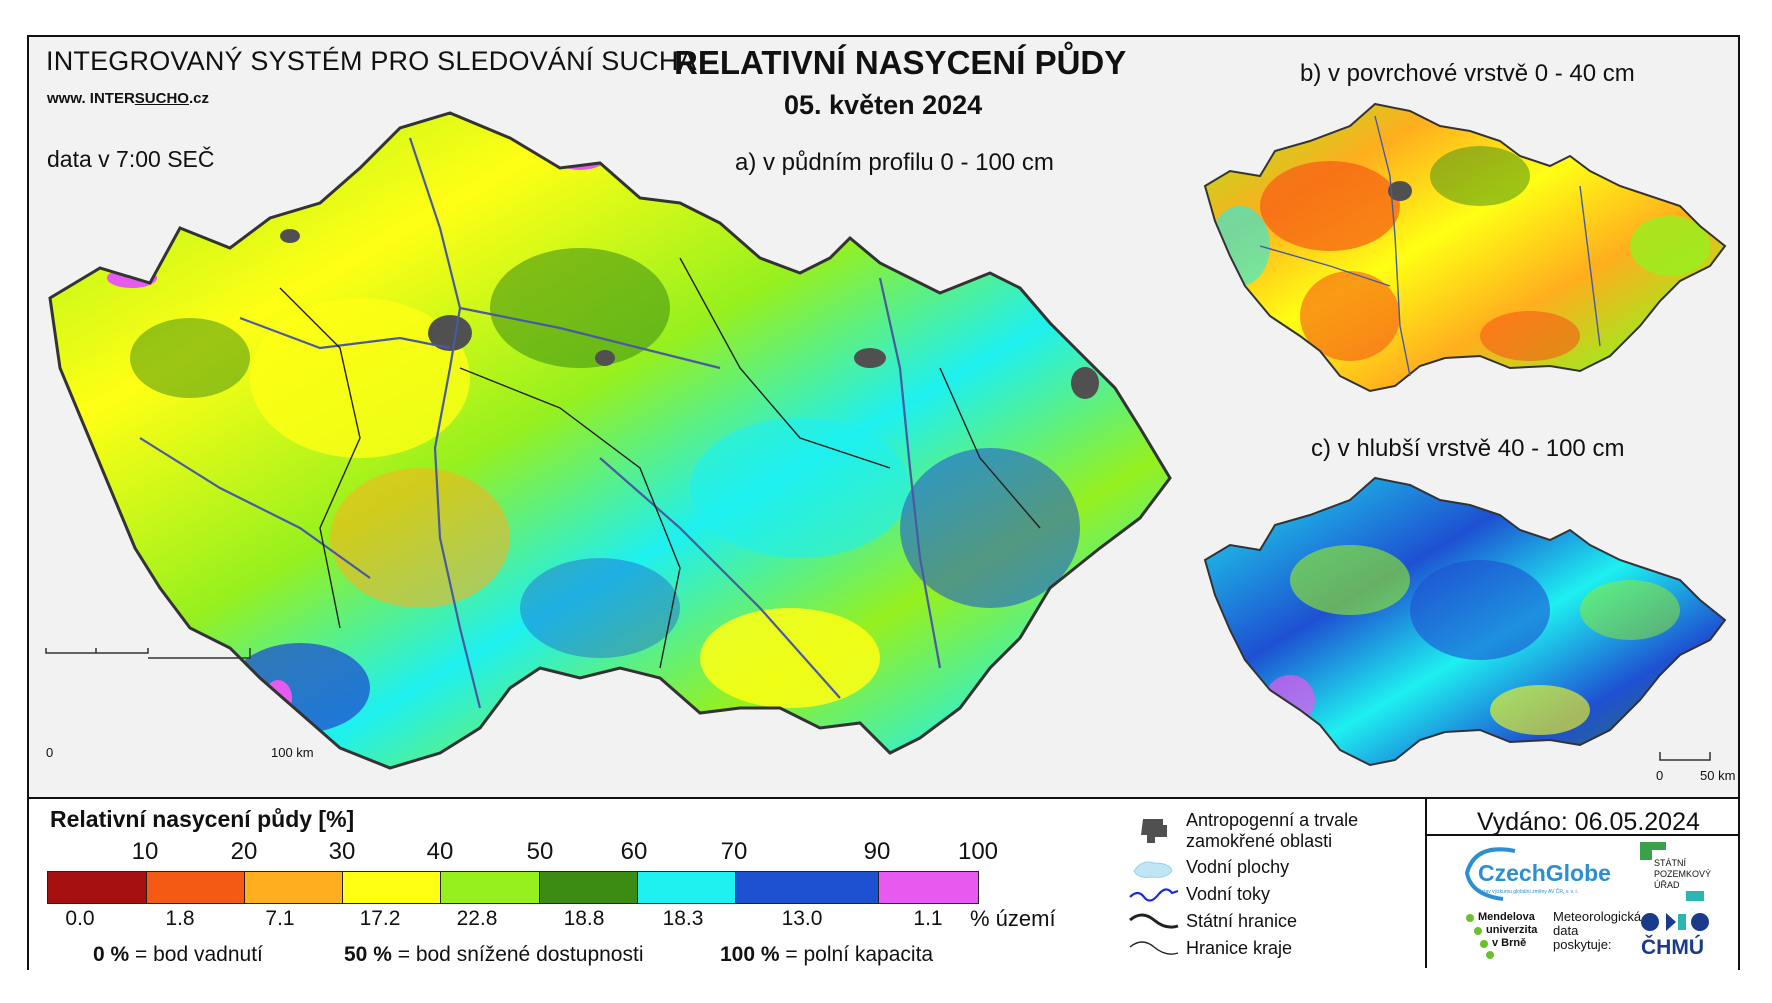 The width and height of the screenshot is (1772, 1003). What do you see at coordinates (91, 98) in the screenshot?
I see `url-prefix: www. INTER` at bounding box center [91, 98].